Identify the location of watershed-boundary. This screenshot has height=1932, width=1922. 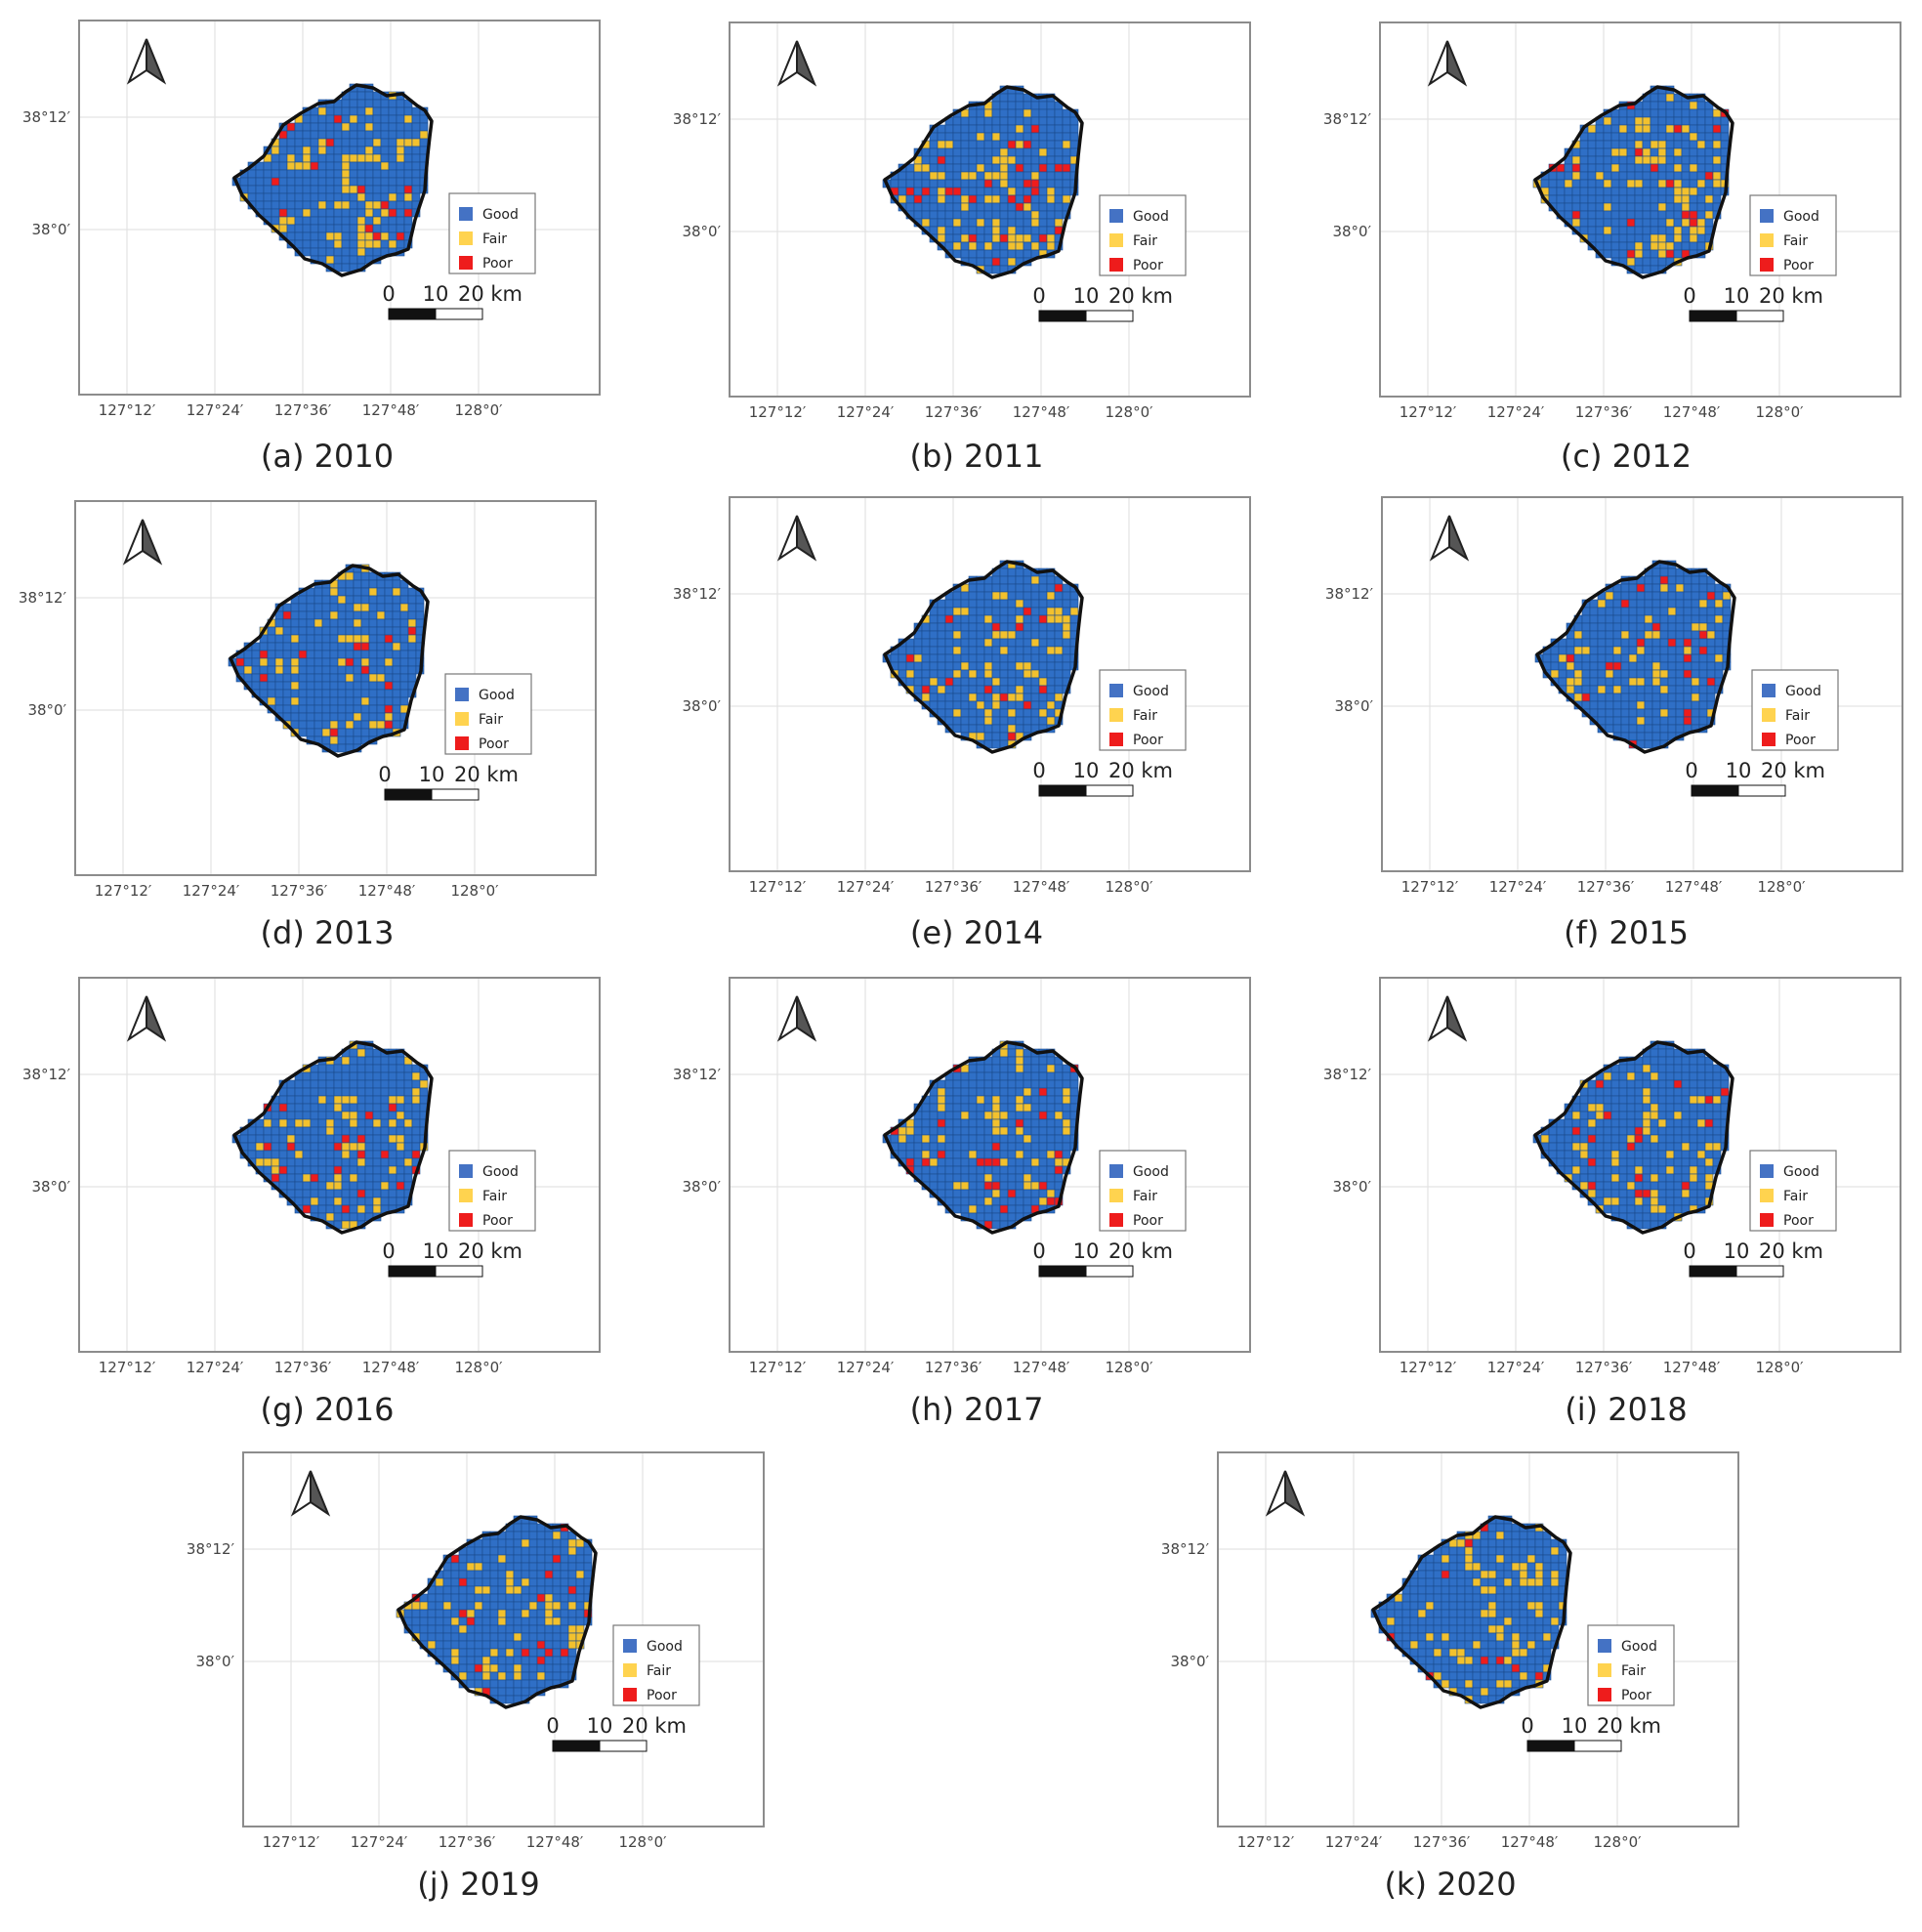
(498, 1612).